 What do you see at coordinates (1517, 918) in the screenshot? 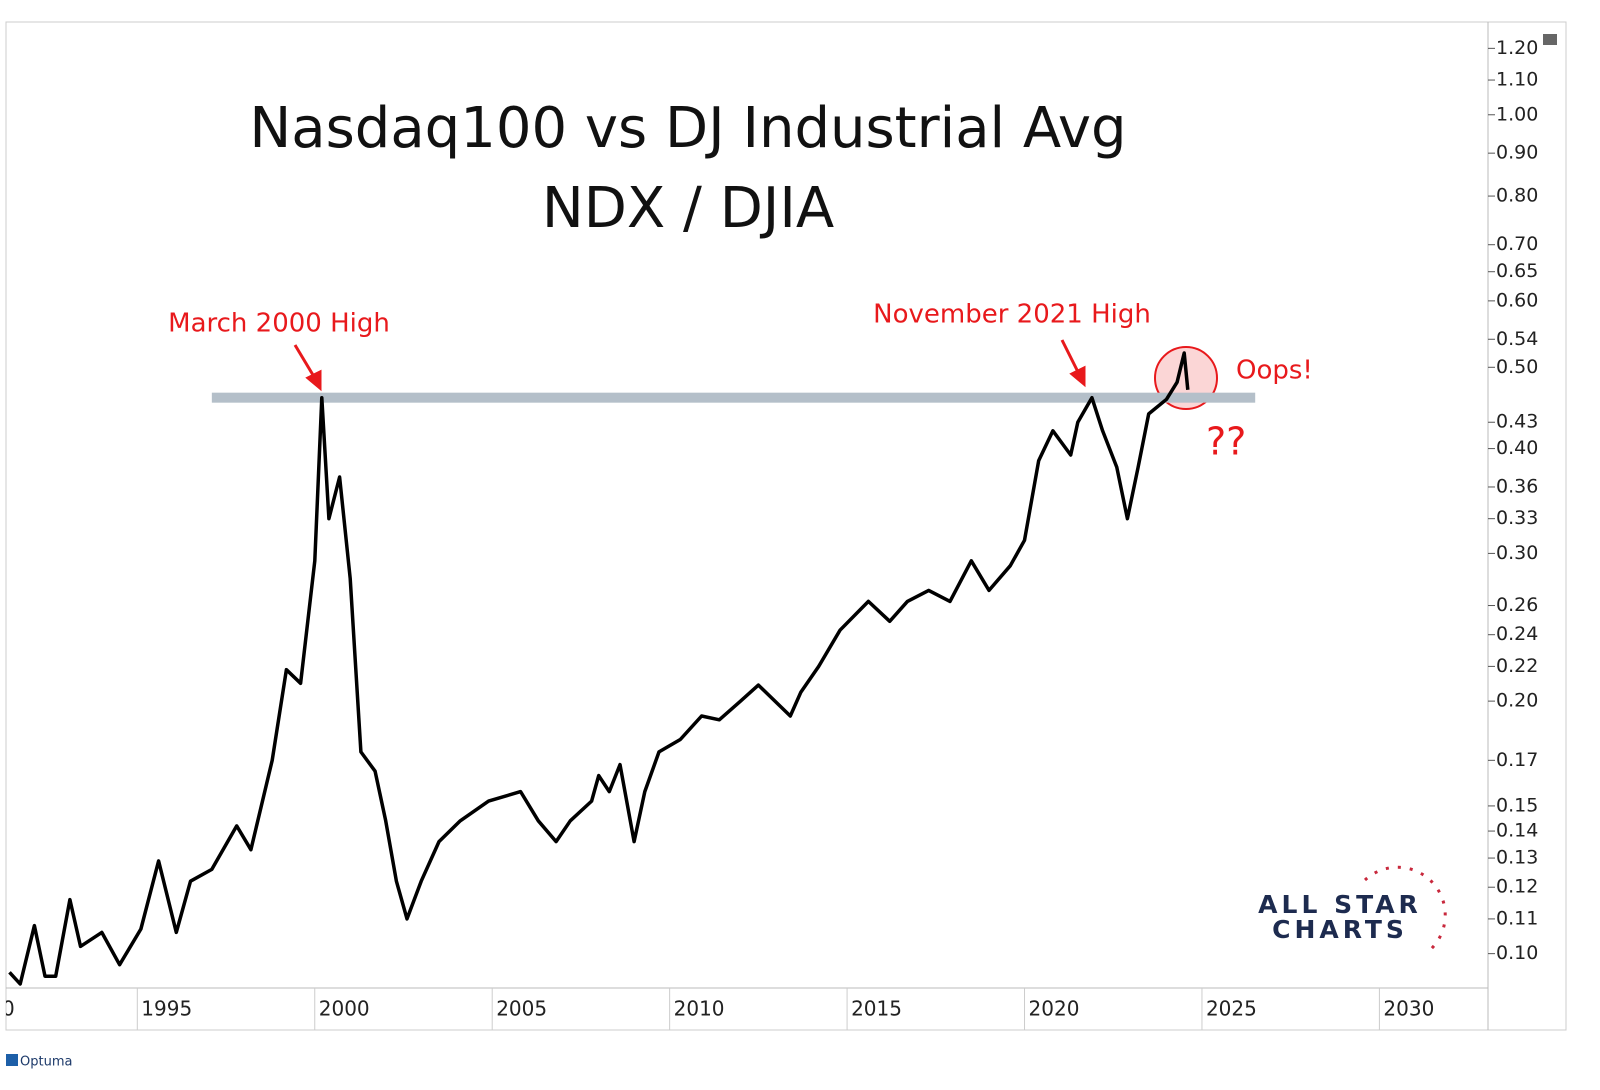
I see `y-tick-label: 0.11` at bounding box center [1517, 918].